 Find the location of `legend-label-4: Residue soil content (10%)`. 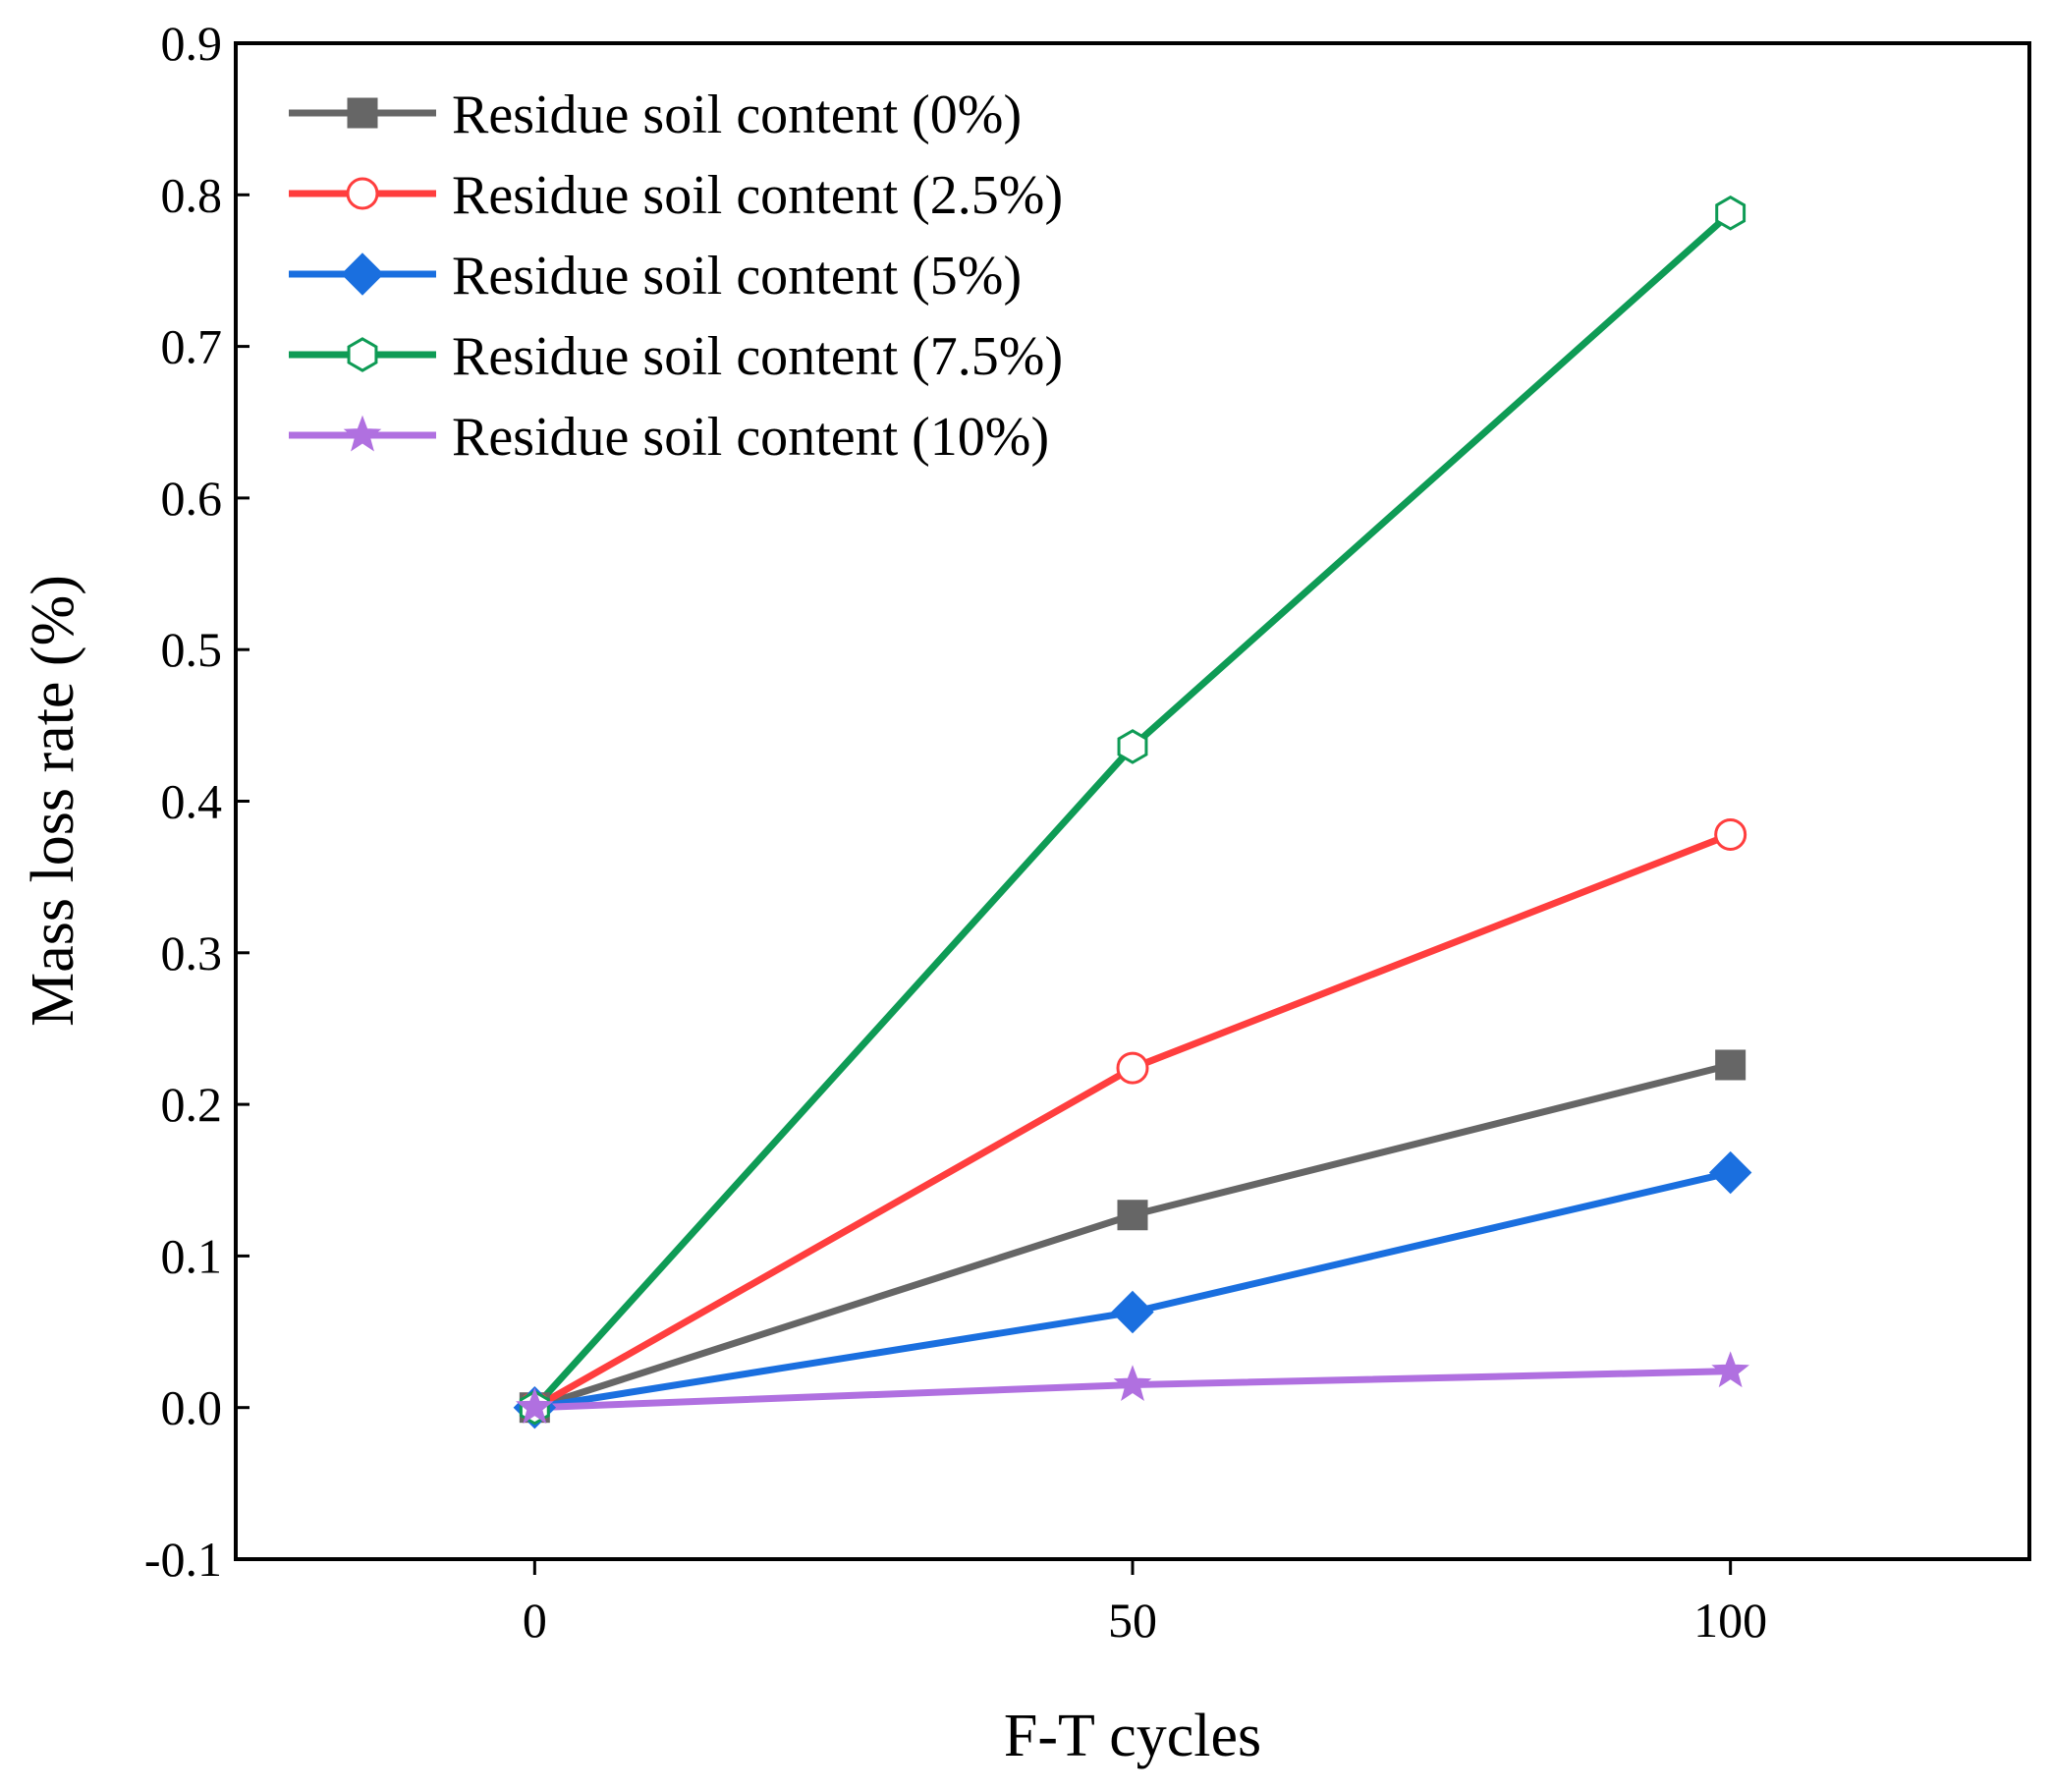

legend-label-4: Residue soil content (10%) is located at coordinates (750, 437).